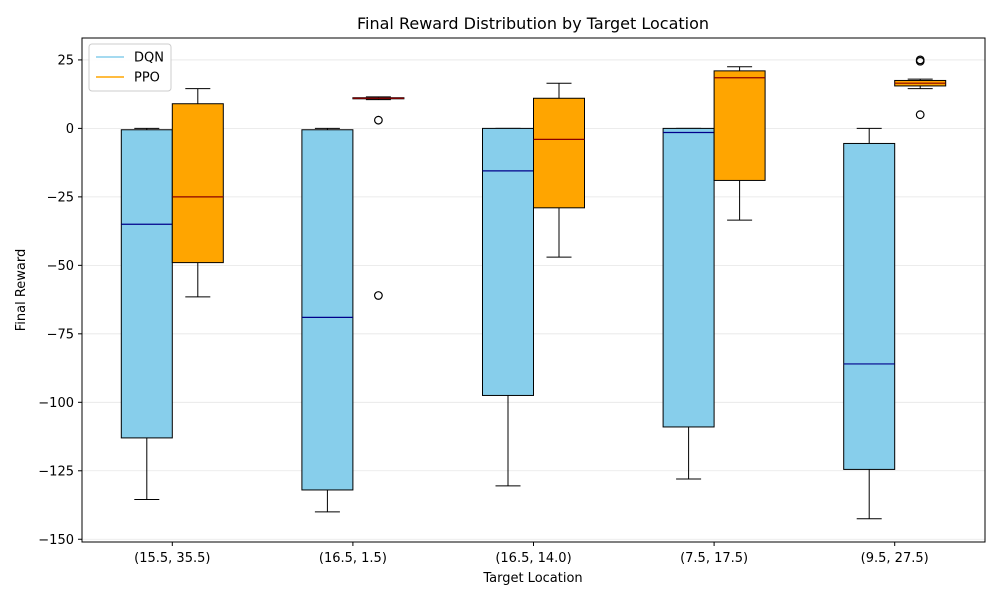 This screenshot has width=1000, height=600. What do you see at coordinates (21, 290) in the screenshot?
I see `y-axis-label: Final Reward` at bounding box center [21, 290].